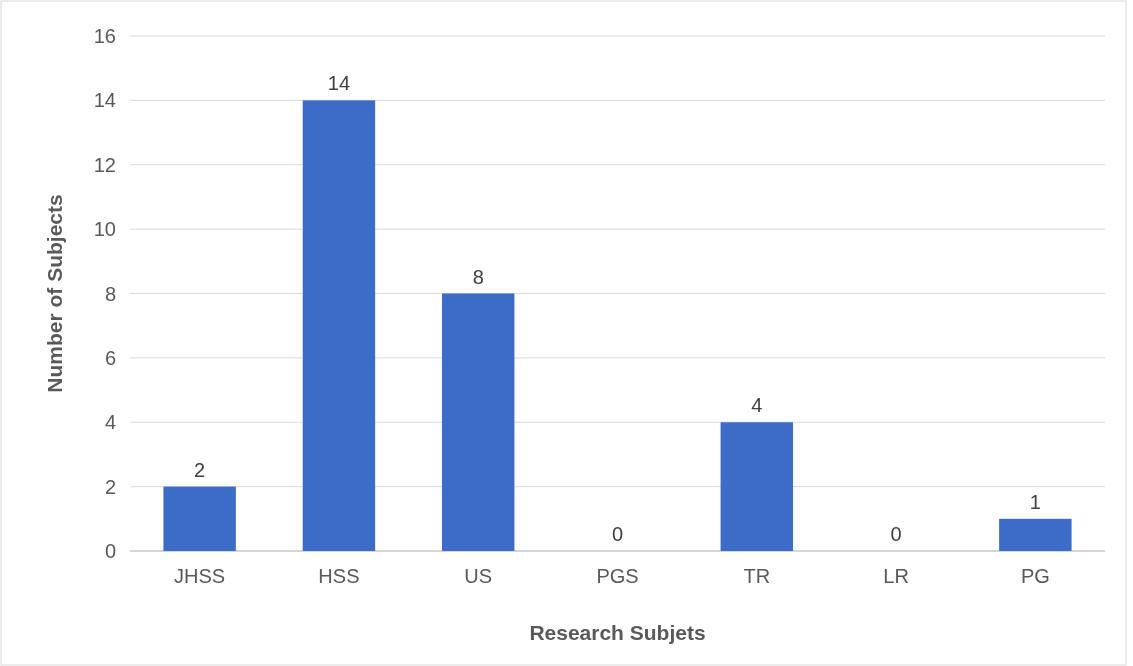  What do you see at coordinates (1035, 501) in the screenshot?
I see `data-label: 1` at bounding box center [1035, 501].